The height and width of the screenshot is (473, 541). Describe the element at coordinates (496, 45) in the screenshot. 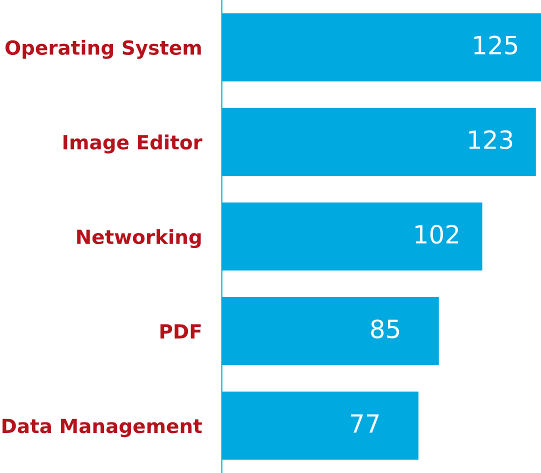

I see `data-label: 125` at that location.